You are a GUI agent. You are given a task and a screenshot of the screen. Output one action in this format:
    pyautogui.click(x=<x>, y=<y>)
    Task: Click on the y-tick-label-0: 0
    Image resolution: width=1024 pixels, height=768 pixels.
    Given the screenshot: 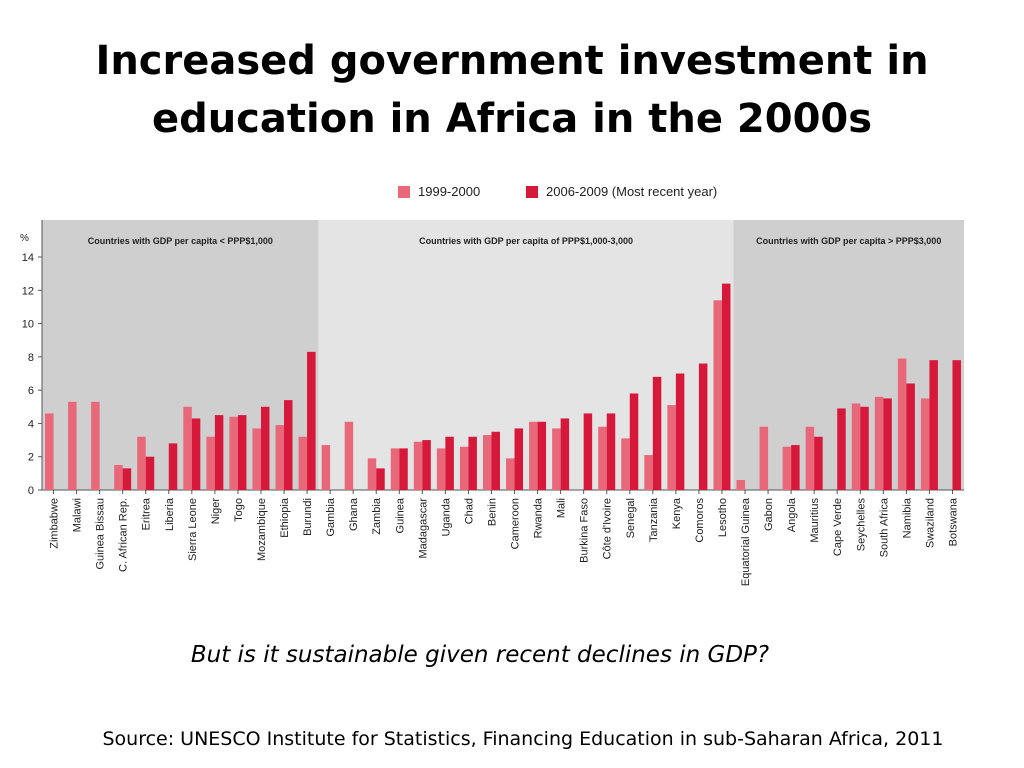 What is the action you would take?
    pyautogui.click(x=31, y=491)
    